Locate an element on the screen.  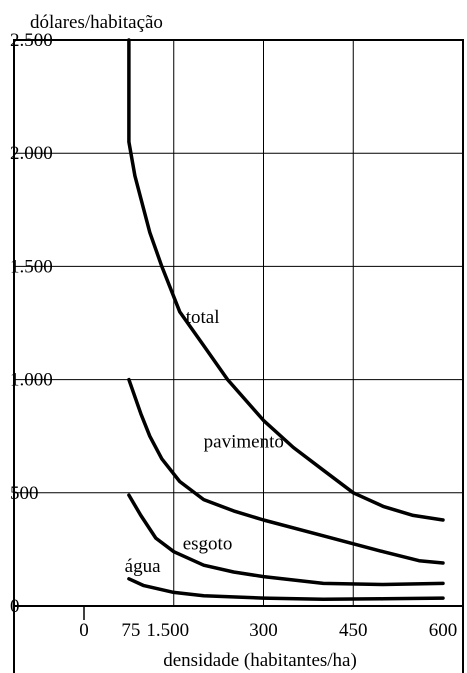
x-tick-label: 0 is located at coordinates (84, 630).